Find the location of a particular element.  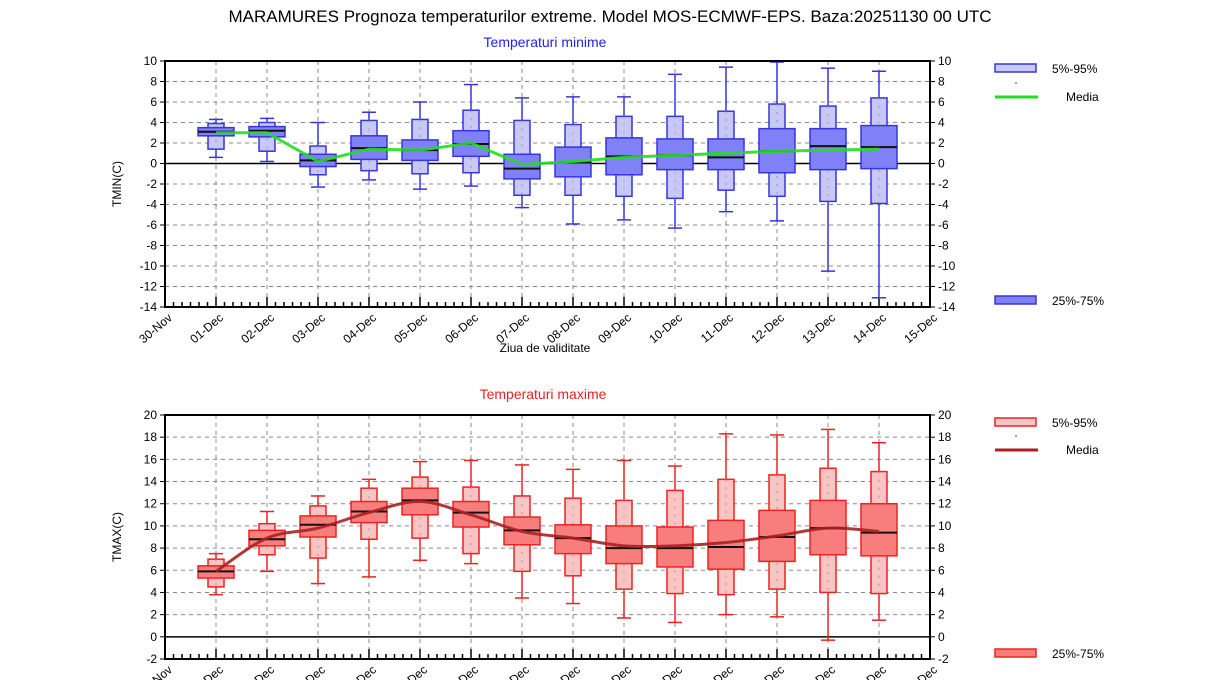

tmin-y-tick-label-left: -2 is located at coordinates (151, 184).